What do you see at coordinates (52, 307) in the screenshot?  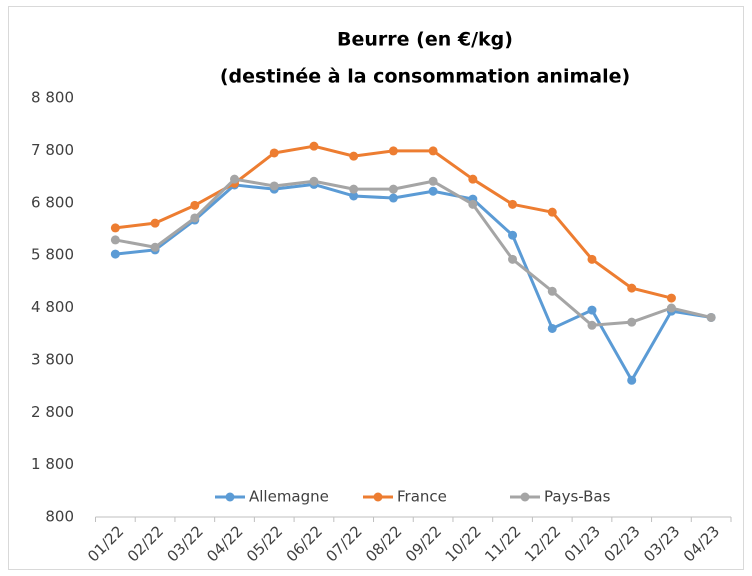 I see `y-tick-label: 4 800` at bounding box center [52, 307].